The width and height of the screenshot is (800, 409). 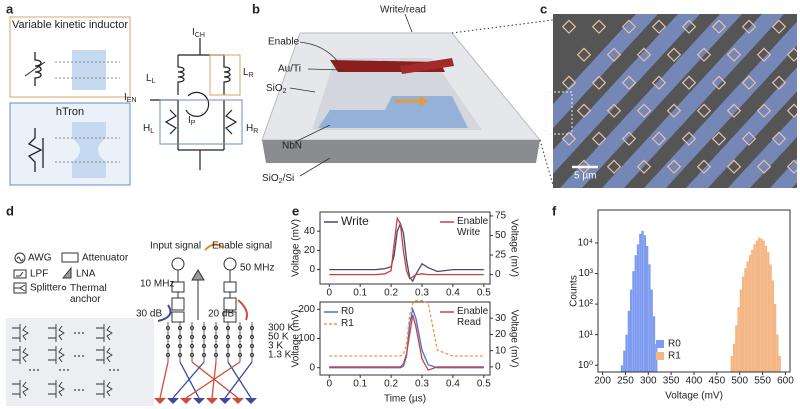 What do you see at coordinates (35, 69) in the screenshot?
I see `variable-arrow` at bounding box center [35, 69].